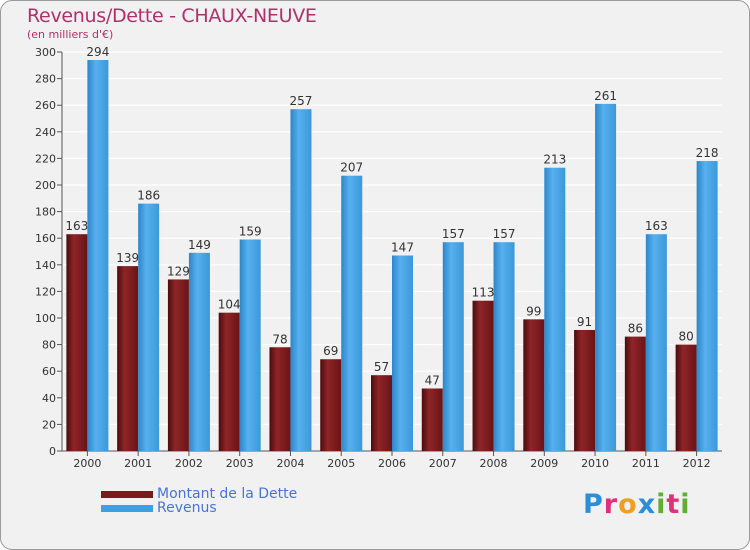 The width and height of the screenshot is (750, 550). Describe the element at coordinates (647, 504) in the screenshot. I see `logo-letter: x` at that location.